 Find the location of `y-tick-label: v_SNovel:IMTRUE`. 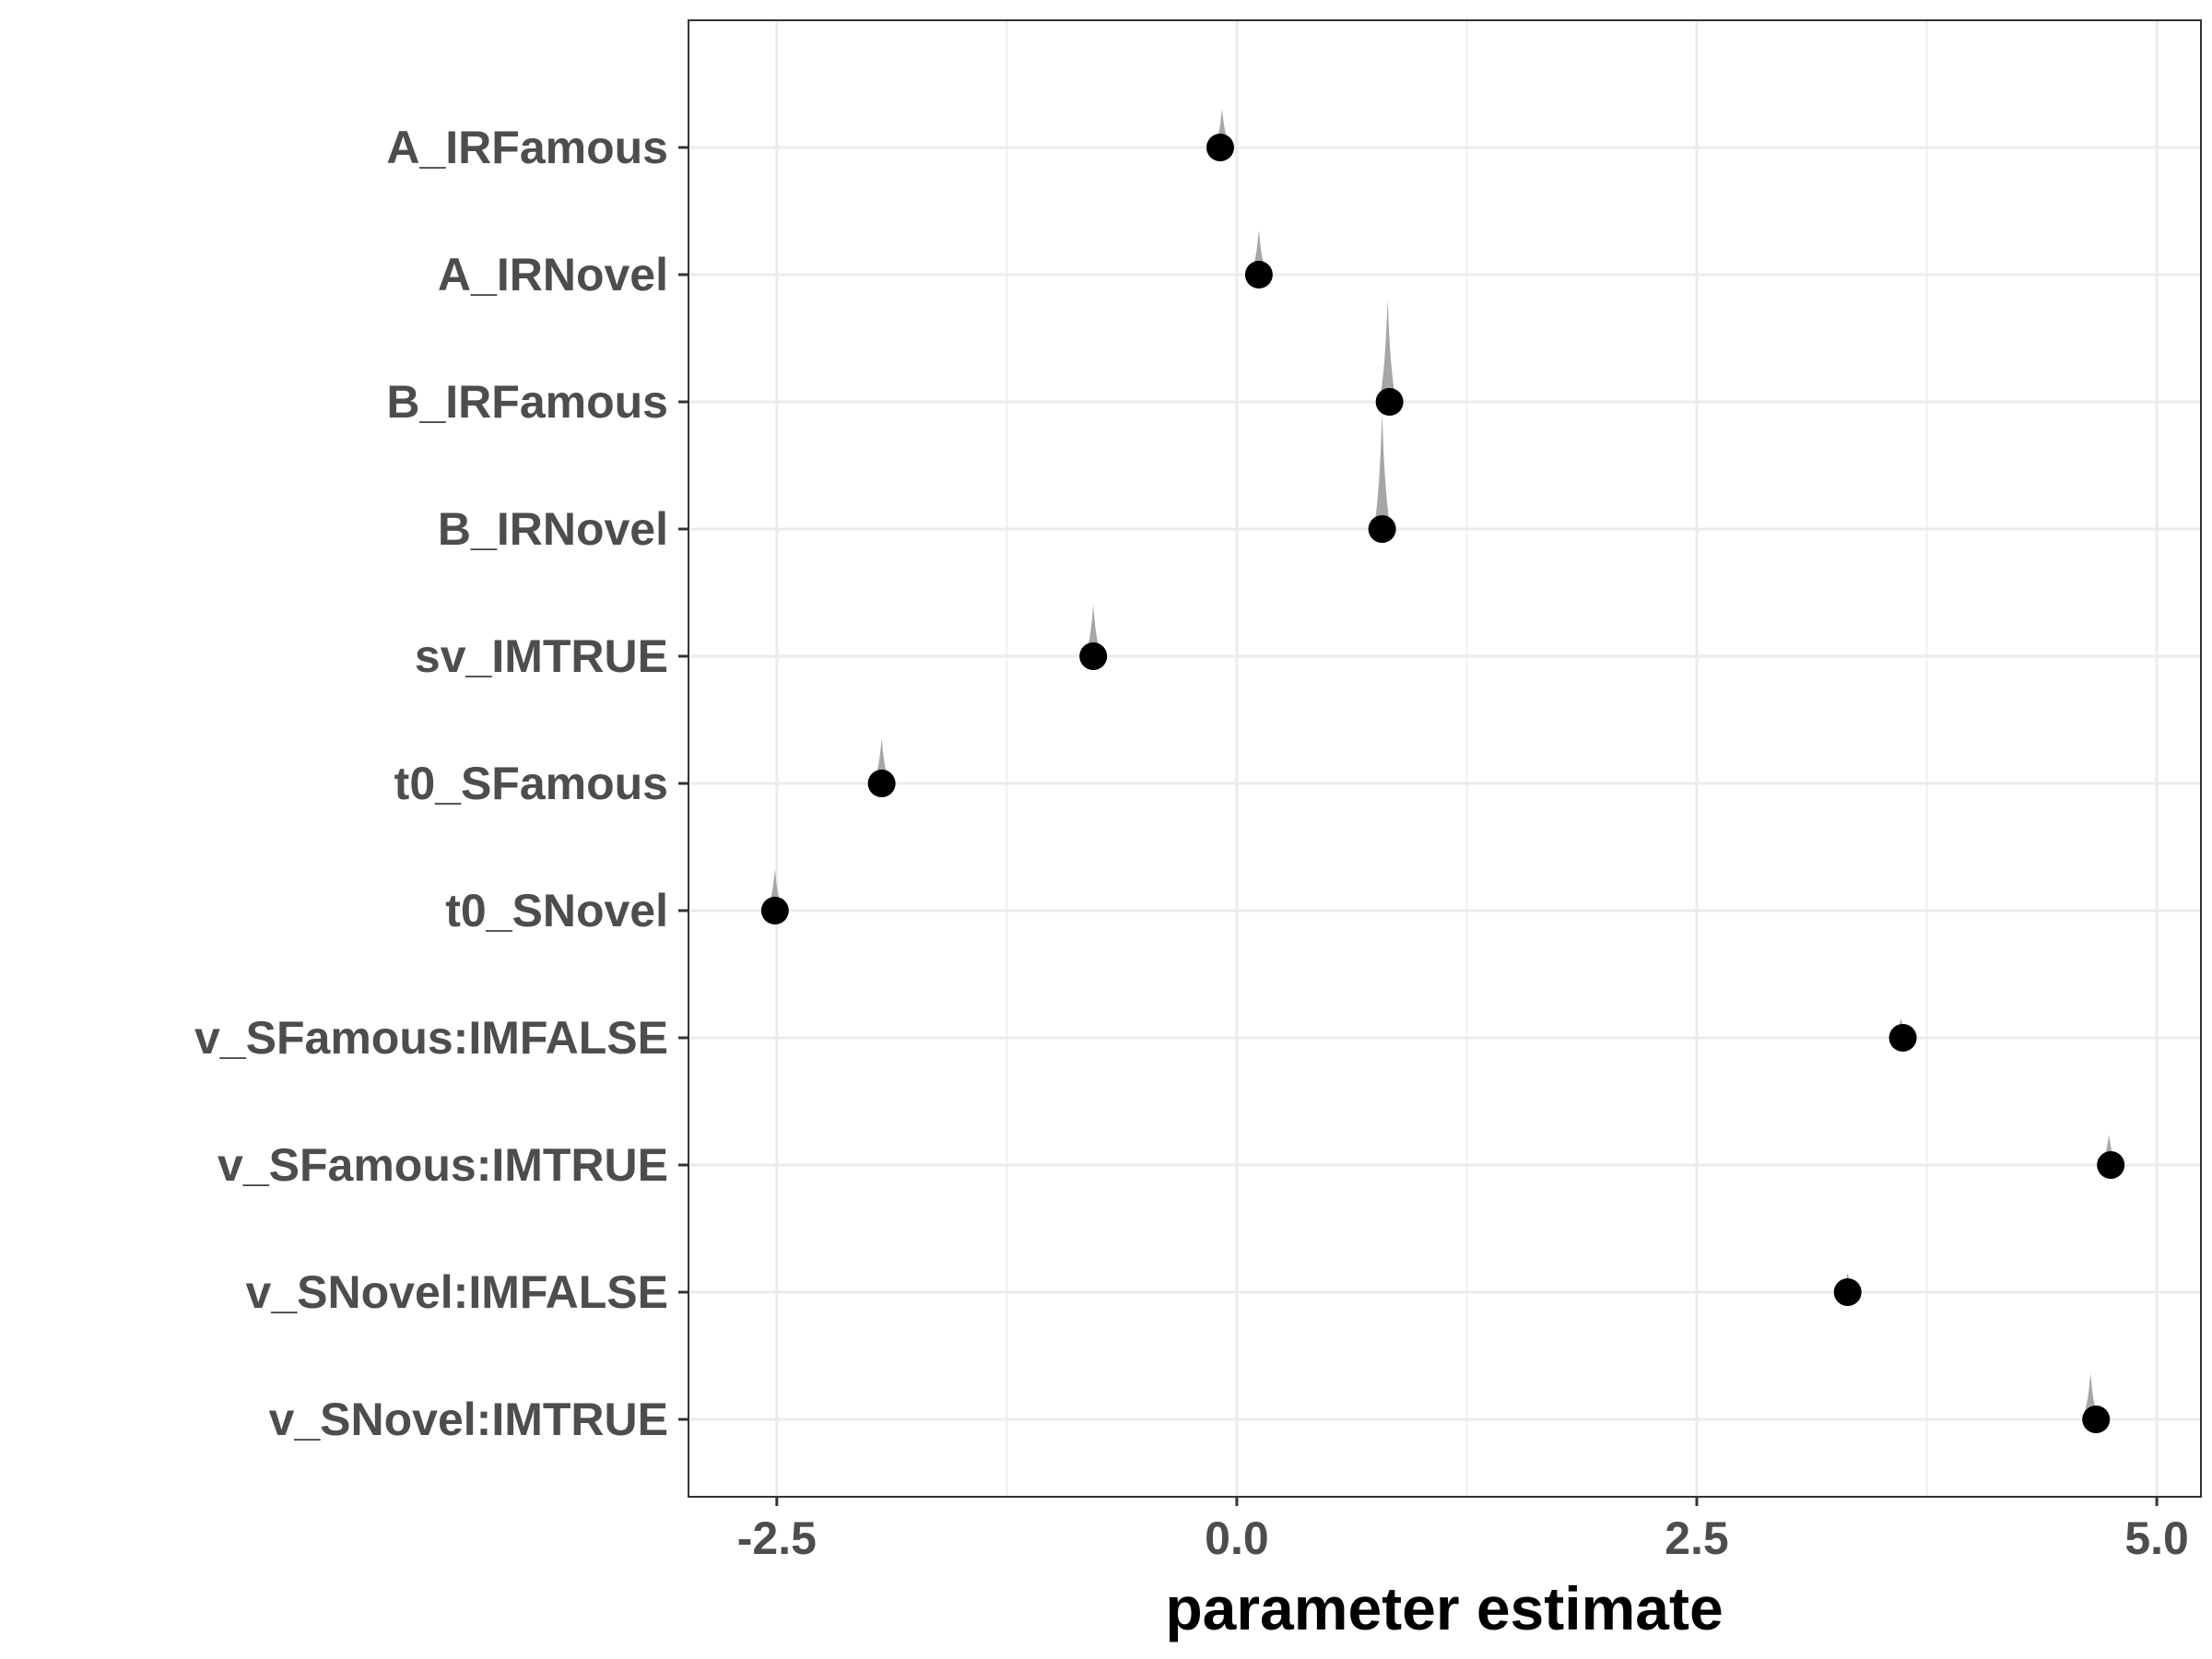

y-tick-label: v_SNovel:IMTRUE is located at coordinates (468, 1419).